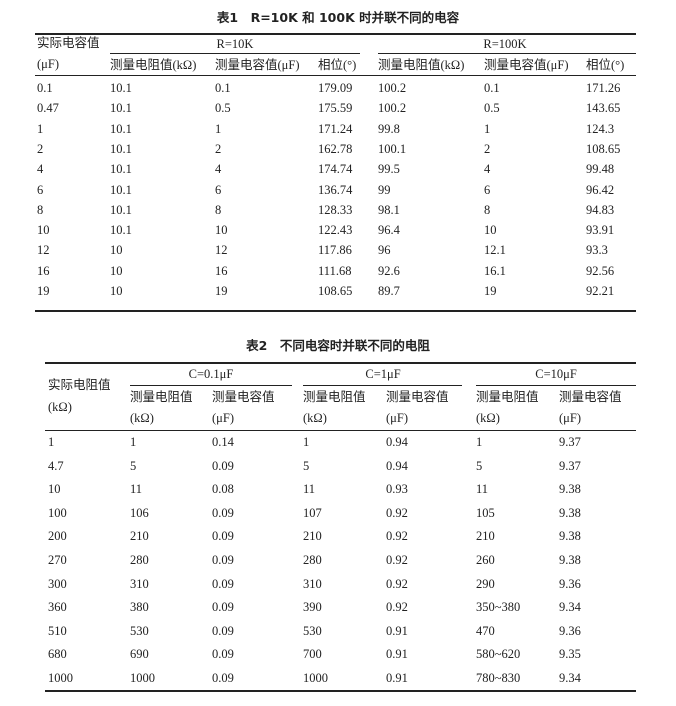 This screenshot has width=676, height=706. What do you see at coordinates (498, 677) in the screenshot?
I see `cell: 780~830` at bounding box center [498, 677].